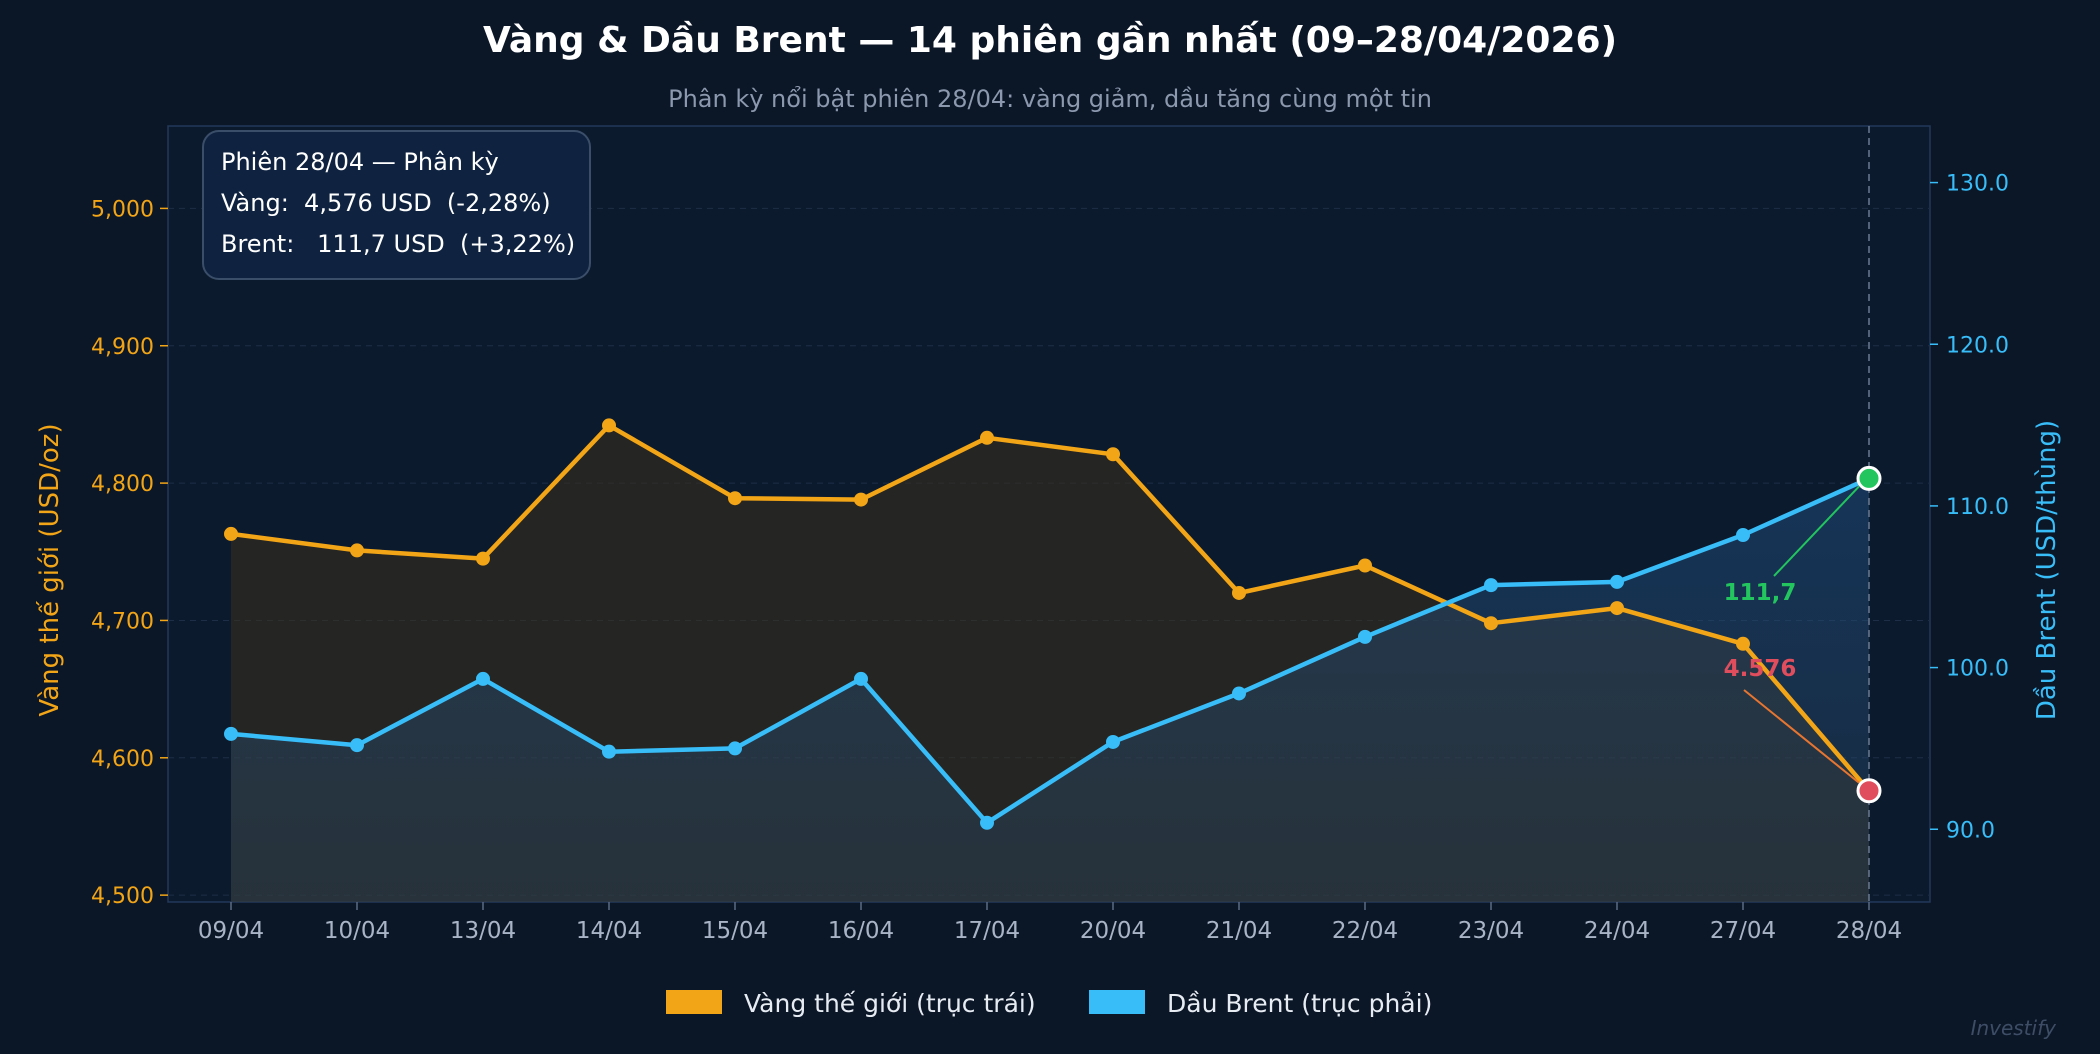  I want to click on x-tick-label: 27/04, so click(1743, 931).